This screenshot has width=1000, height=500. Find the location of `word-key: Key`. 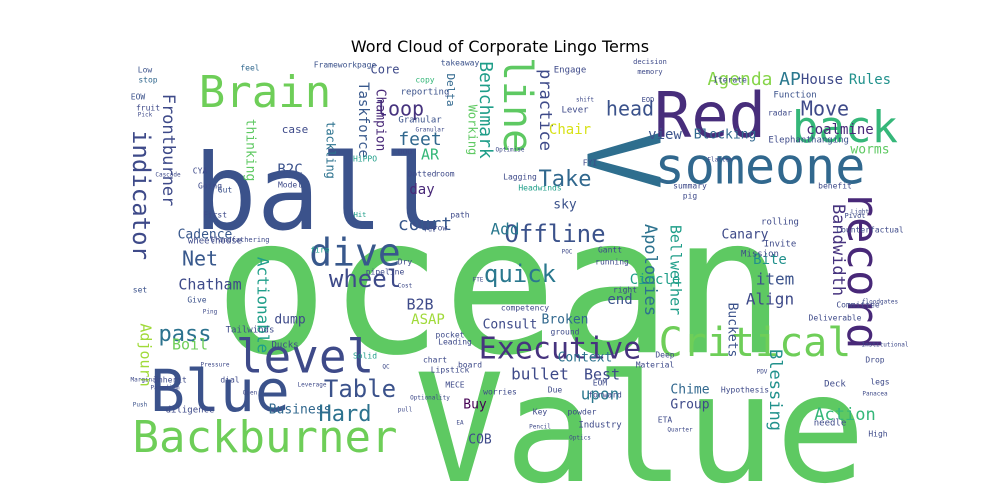

word-key: Key is located at coordinates (540, 412).